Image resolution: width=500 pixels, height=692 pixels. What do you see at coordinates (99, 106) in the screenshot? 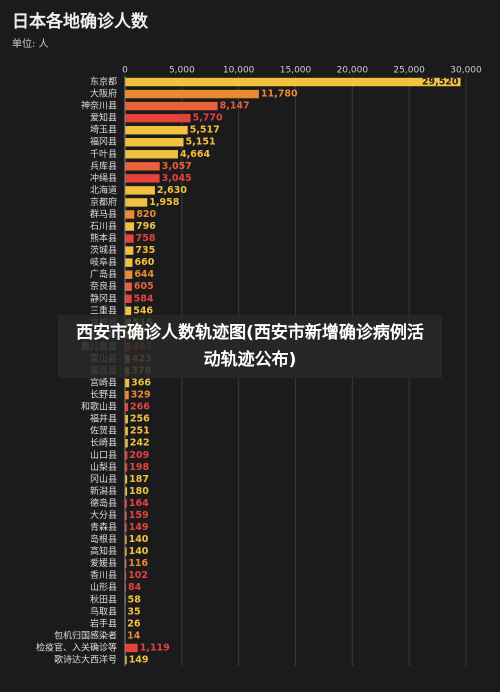
I see `y-tick-label: 神奈川县` at bounding box center [99, 106].